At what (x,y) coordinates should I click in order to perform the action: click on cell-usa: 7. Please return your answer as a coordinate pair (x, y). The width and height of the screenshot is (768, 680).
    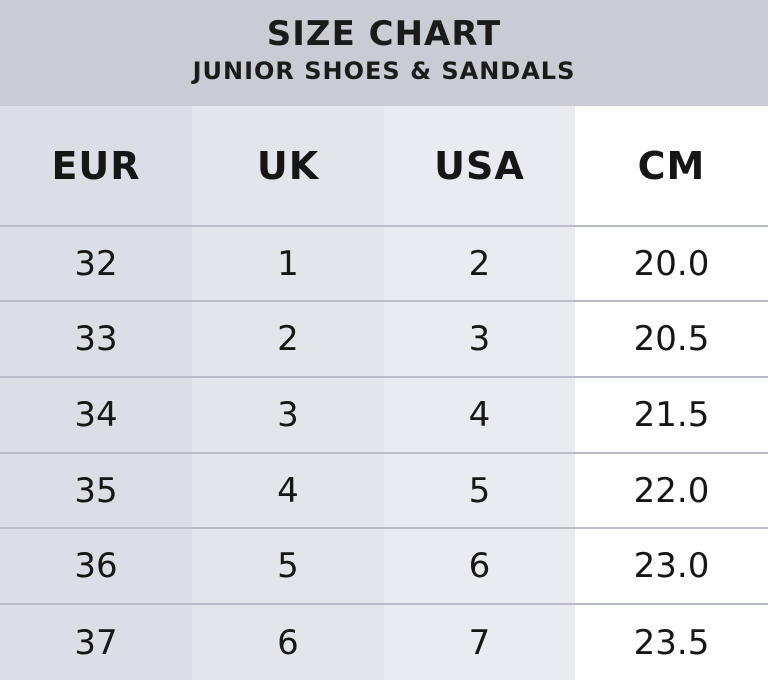
    Looking at the image, I should click on (479, 642).